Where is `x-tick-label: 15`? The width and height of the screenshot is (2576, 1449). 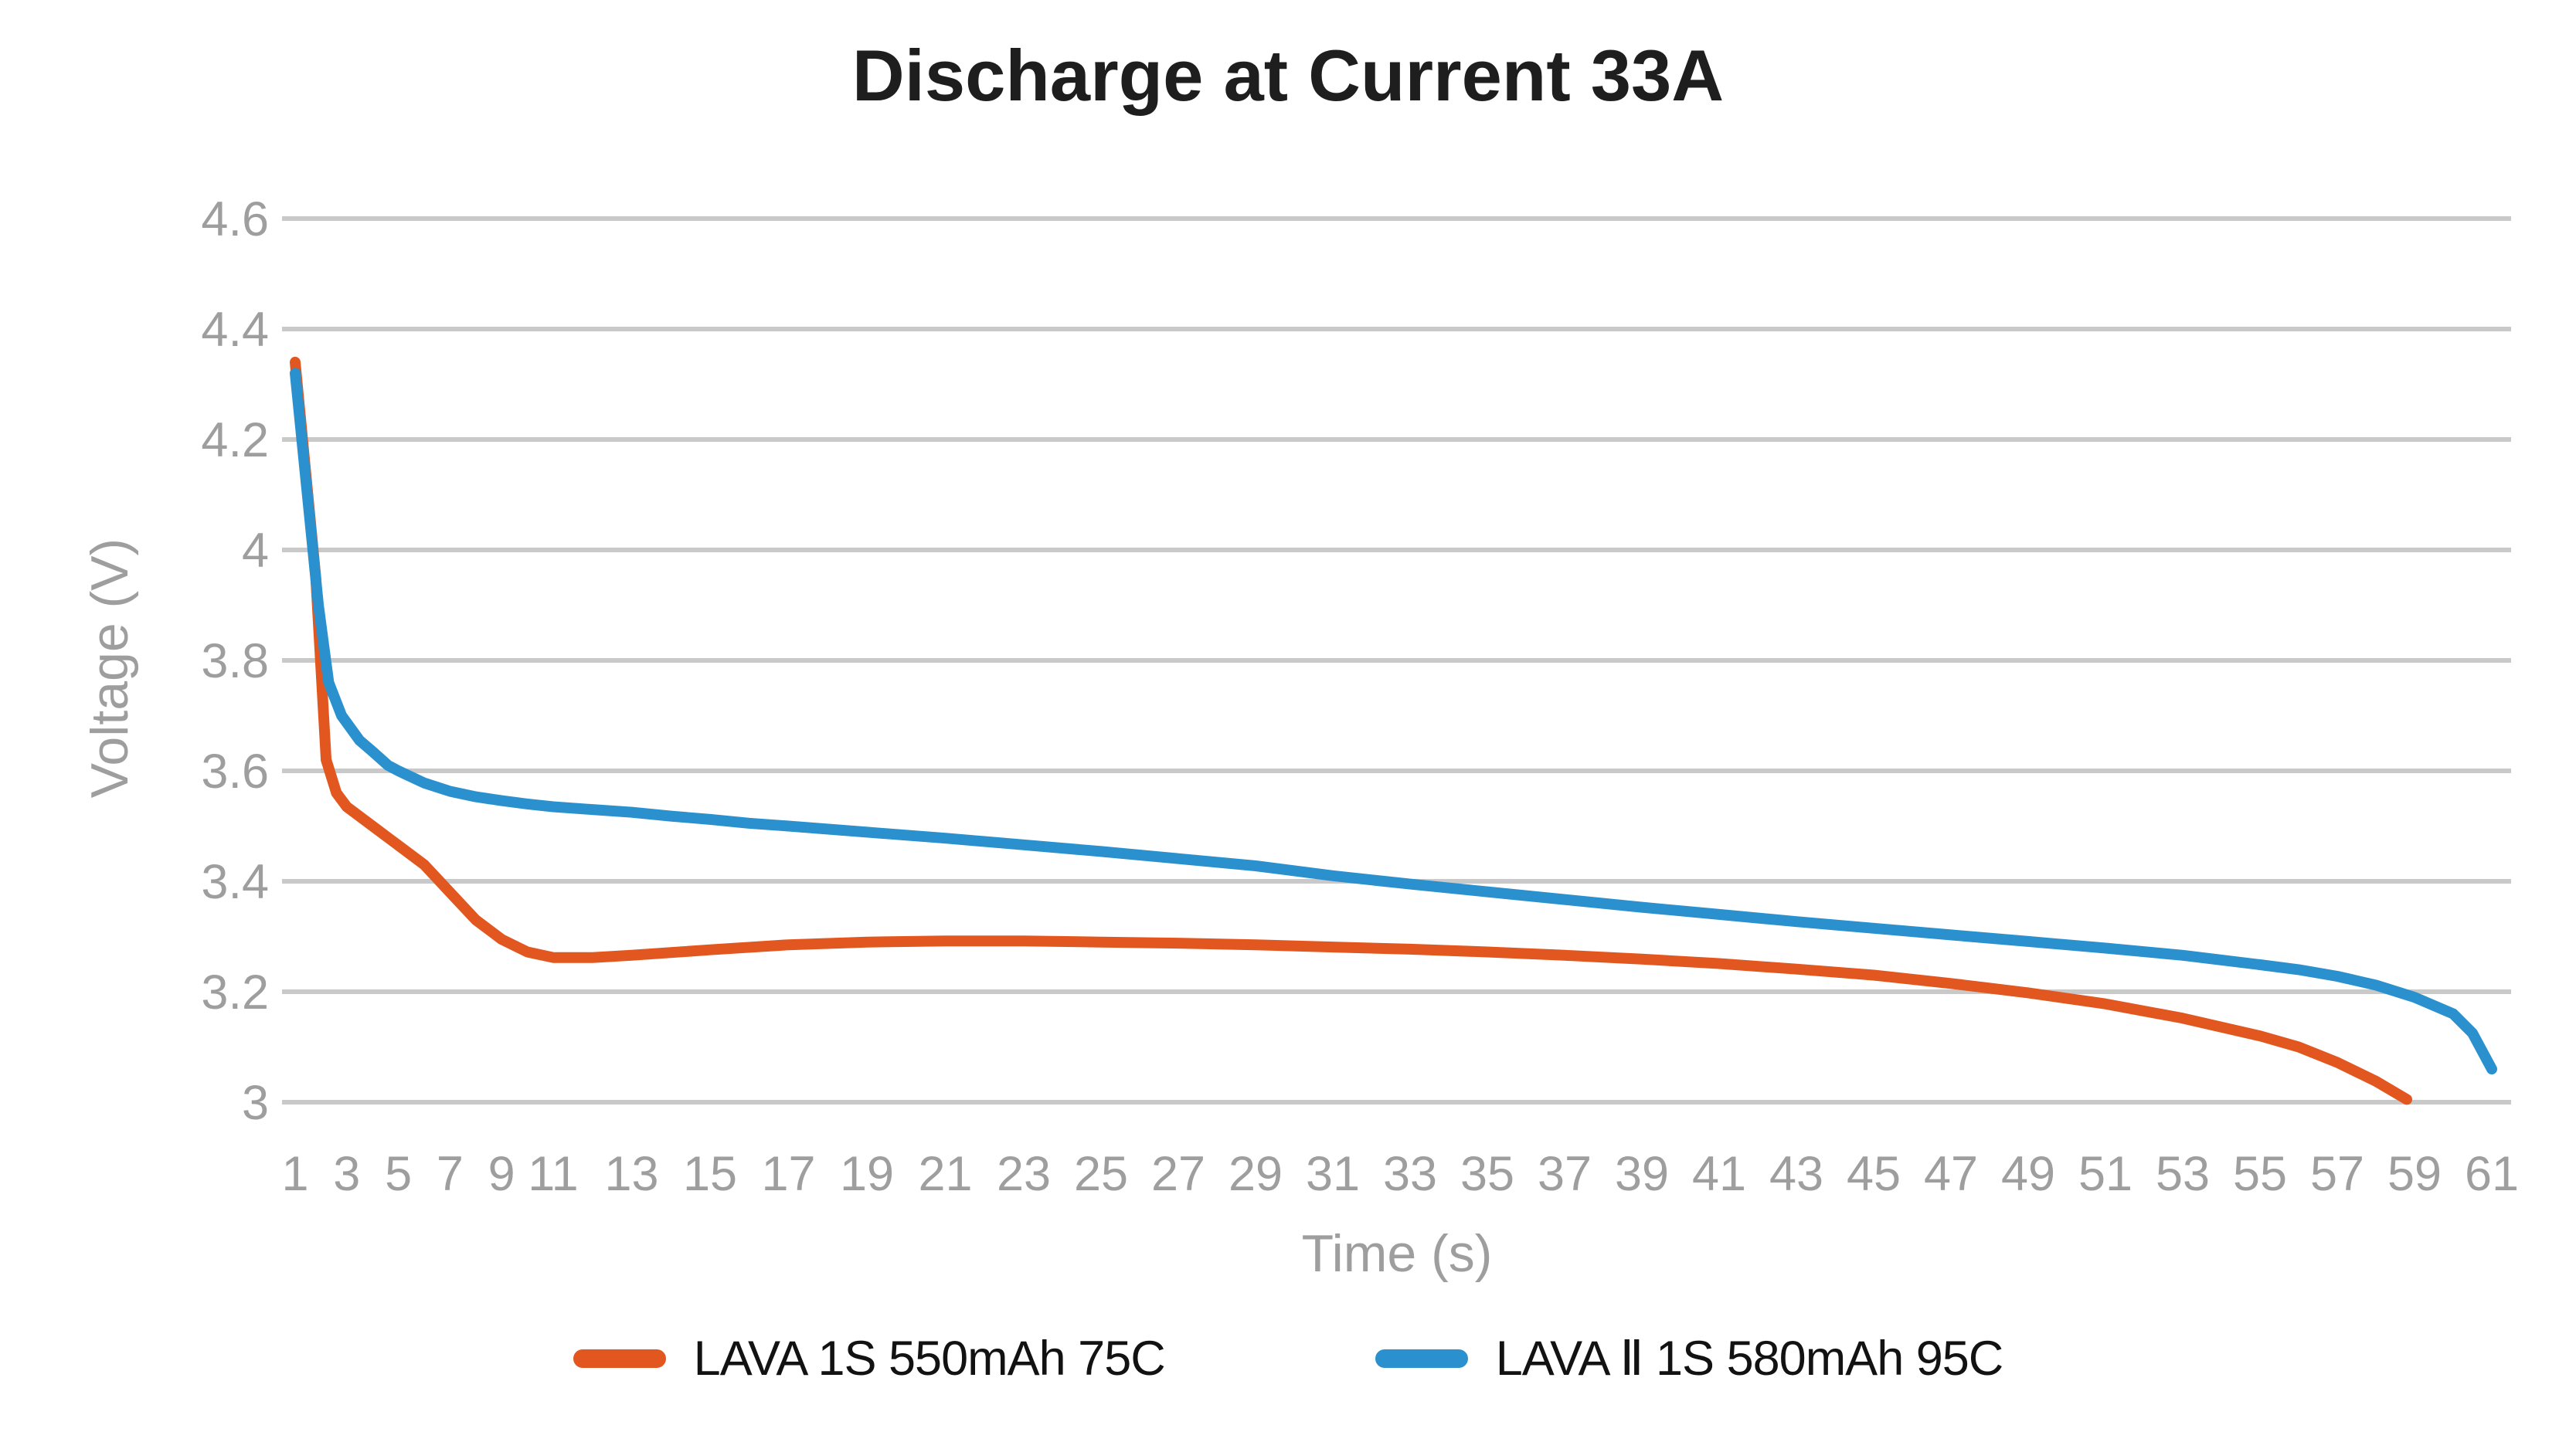
x-tick-label: 15 is located at coordinates (710, 1174).